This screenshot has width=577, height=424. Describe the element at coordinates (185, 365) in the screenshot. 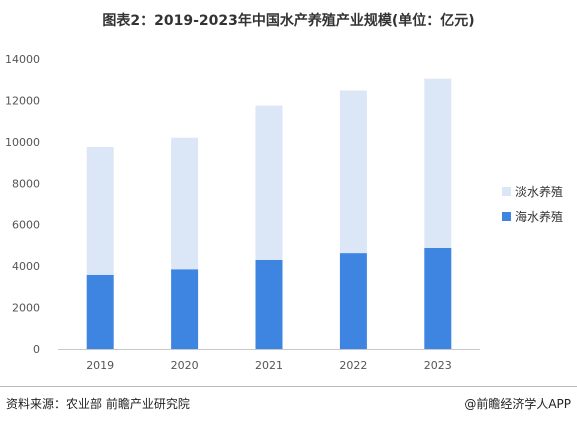

I see `x-tick-label: 2020` at that location.